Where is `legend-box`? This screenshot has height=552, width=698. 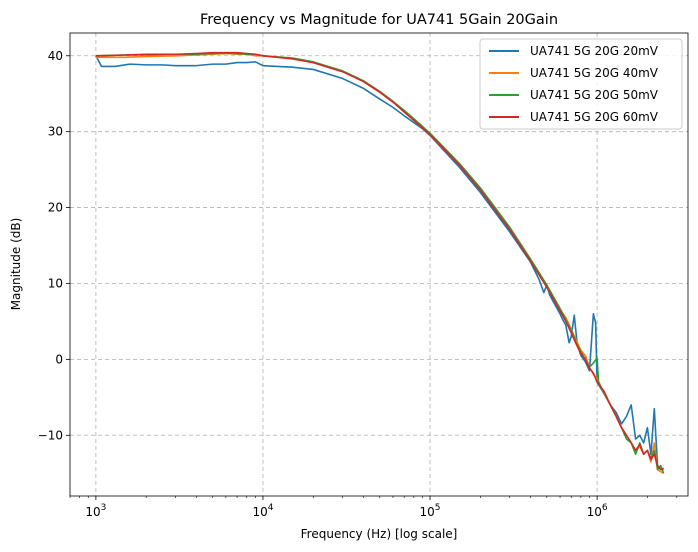 legend-box is located at coordinates (581, 84).